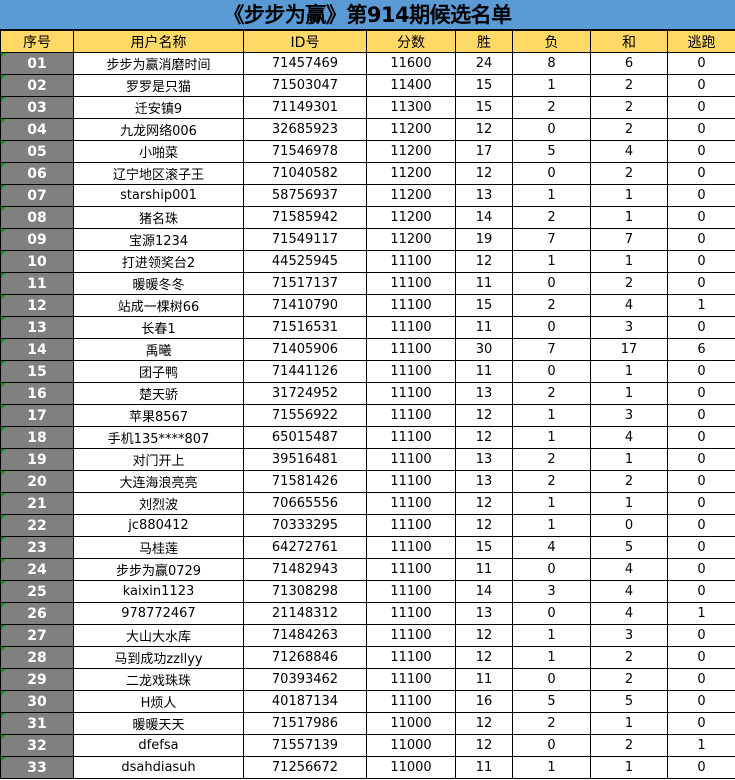  What do you see at coordinates (37, 261) in the screenshot?
I see `cell-index: 10` at bounding box center [37, 261].